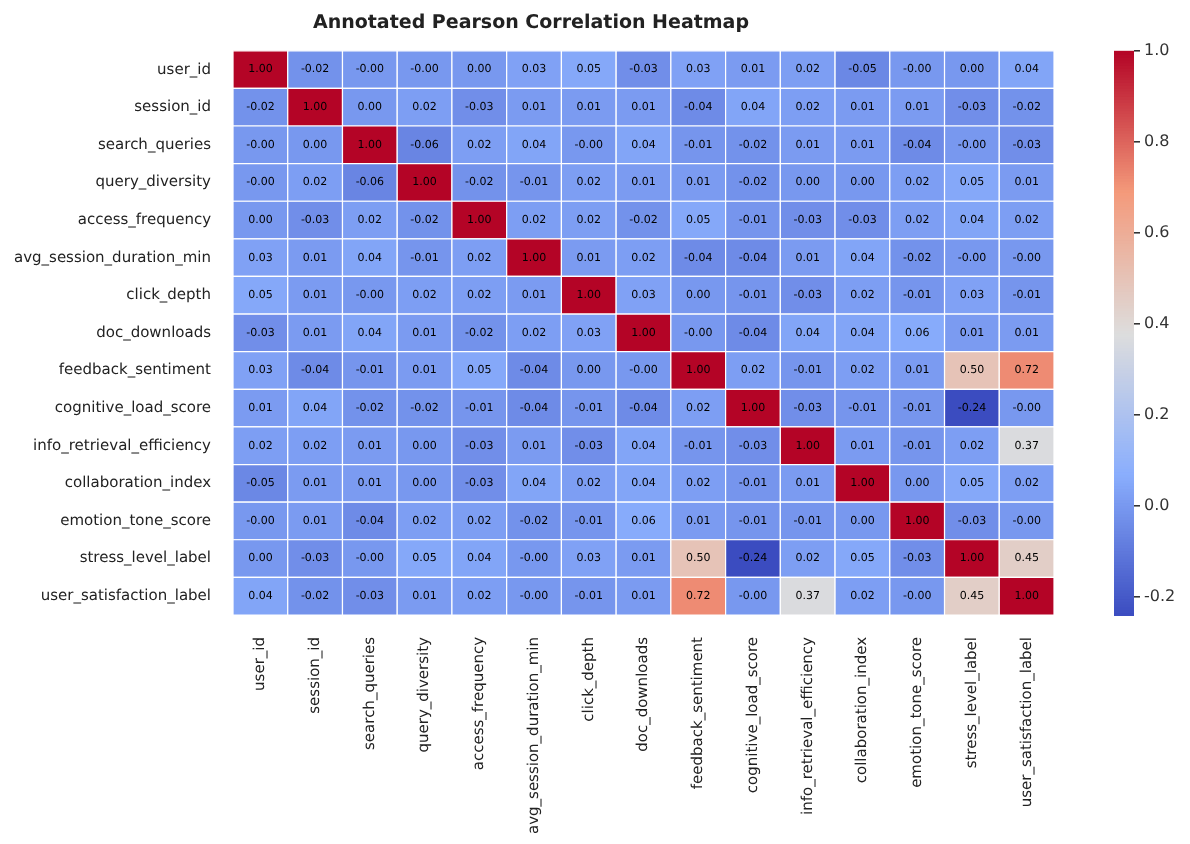 This screenshot has height=844, width=1190. Describe the element at coordinates (1157, 49) in the screenshot. I see `color-bar-label: 1.0` at that location.